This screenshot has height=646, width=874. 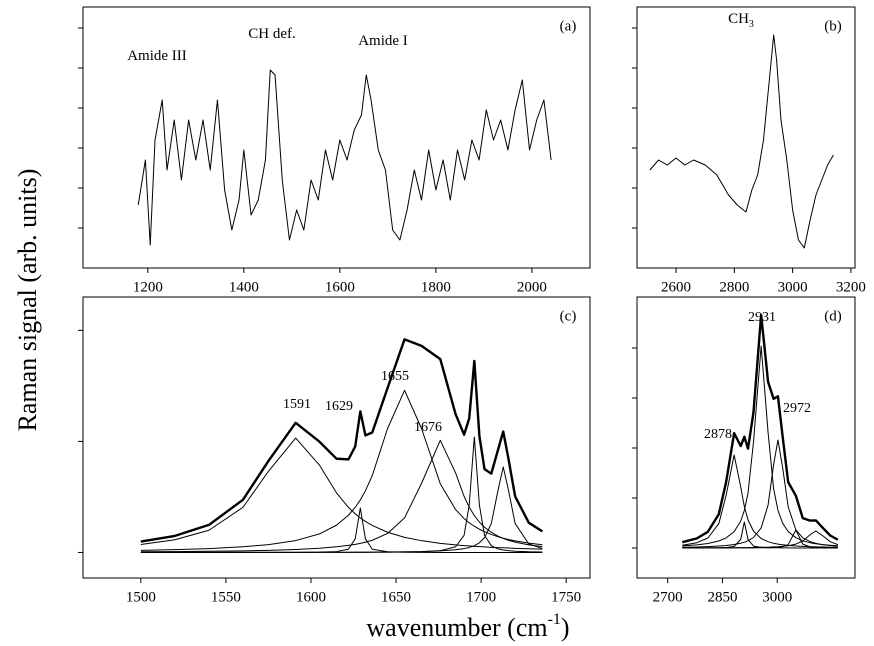 I want to click on panel-label: (a), so click(x=568, y=26).